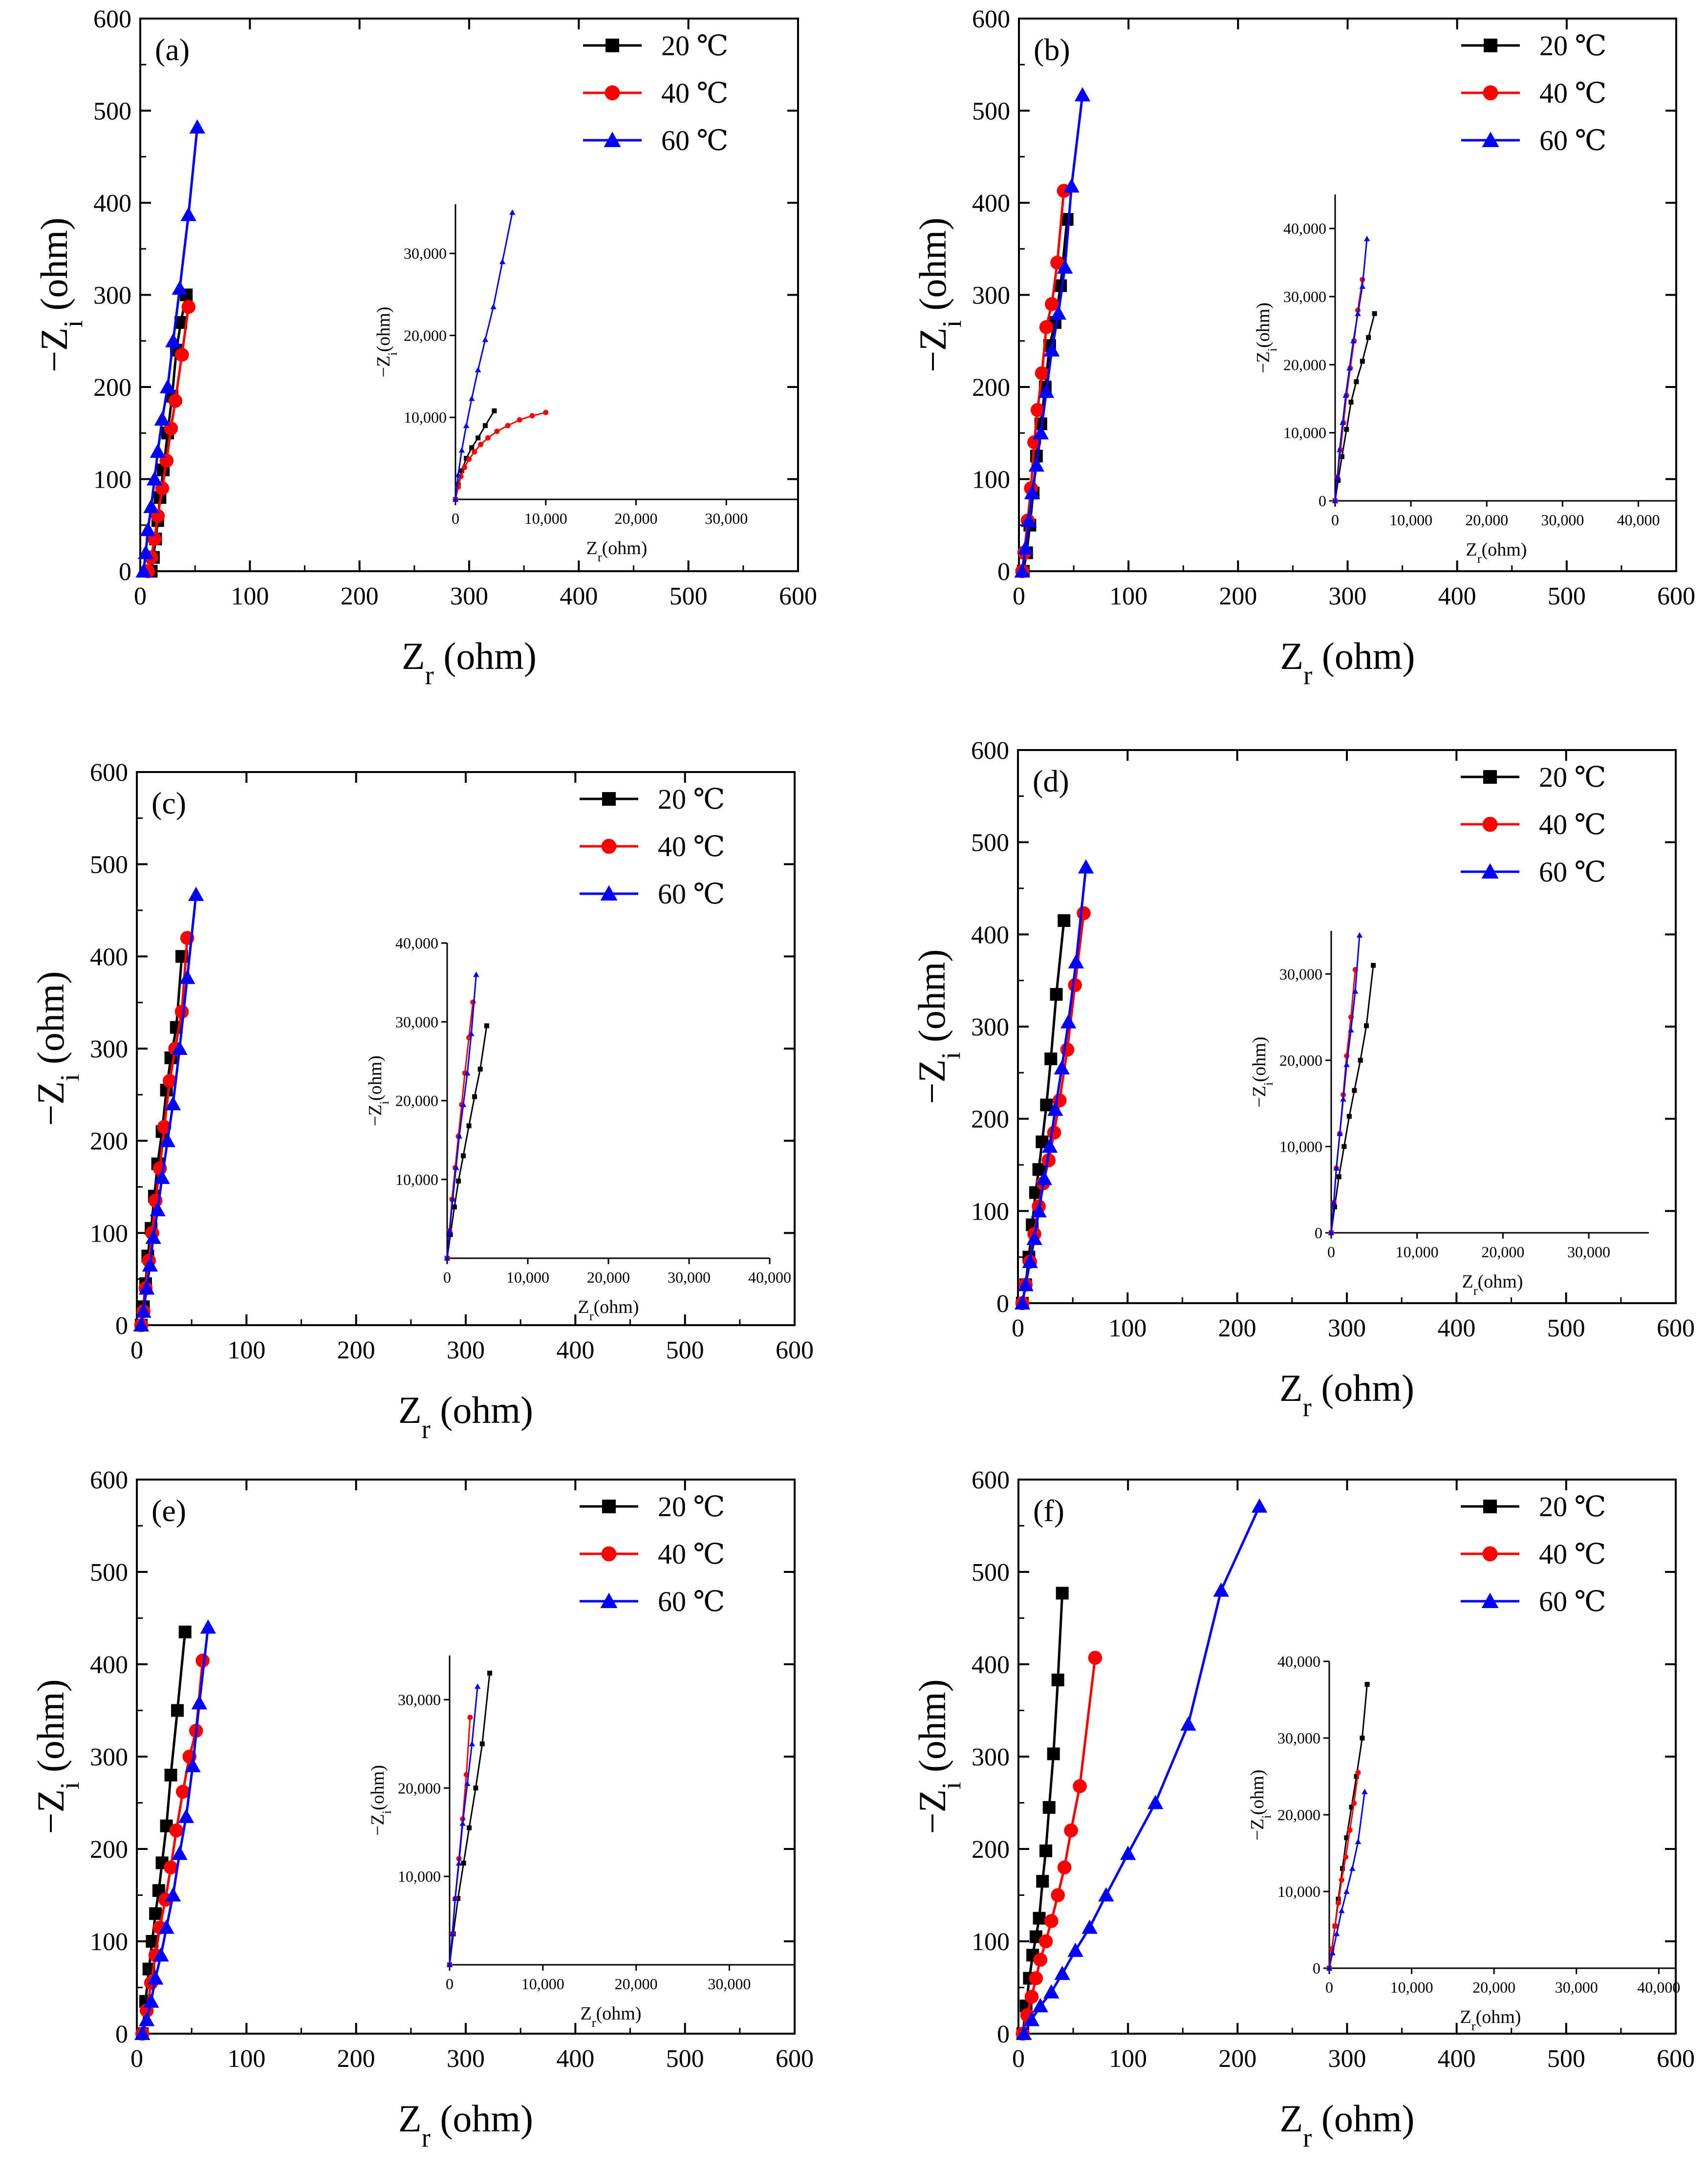  Describe the element at coordinates (1263, 362) in the screenshot. I see `inset-y-axis-label-symbol: −Z` at that location.